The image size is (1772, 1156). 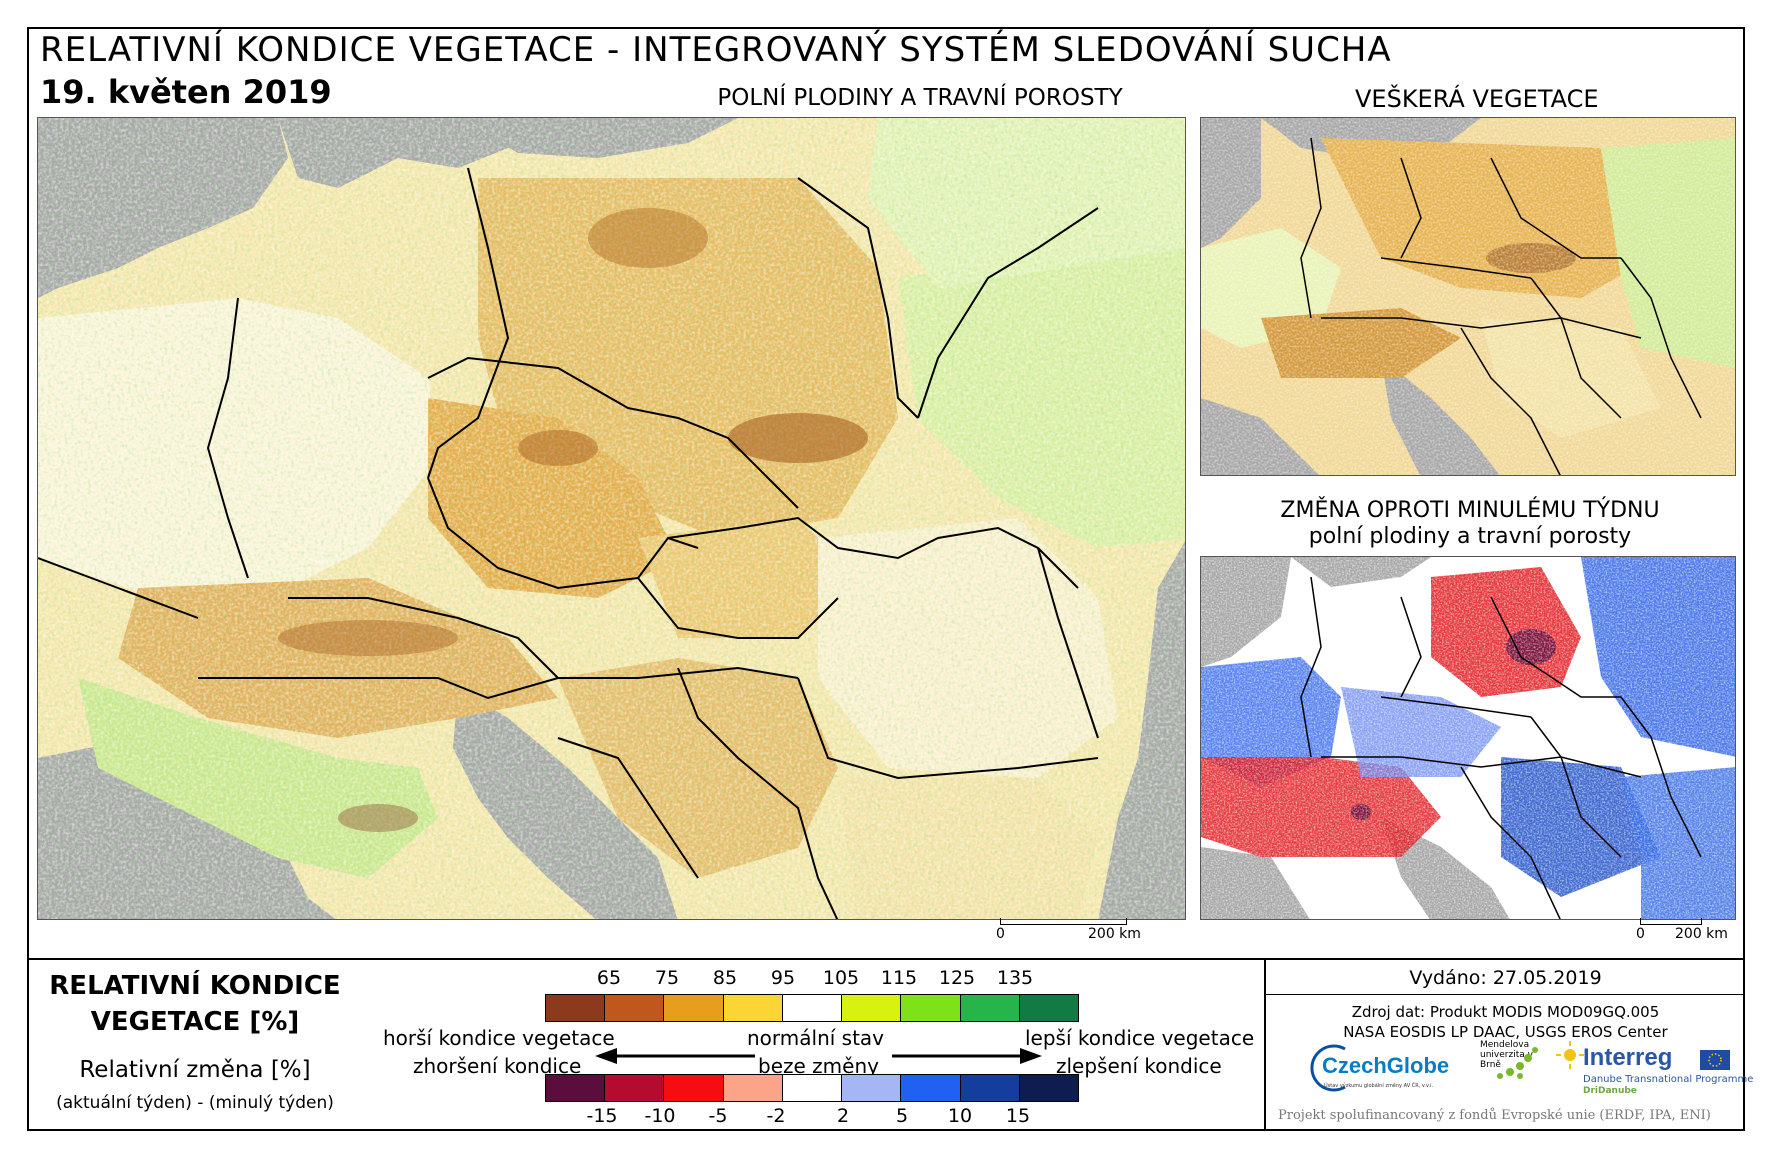 What do you see at coordinates (648, 238) in the screenshot?
I see `hotspot-pomerania` at bounding box center [648, 238].